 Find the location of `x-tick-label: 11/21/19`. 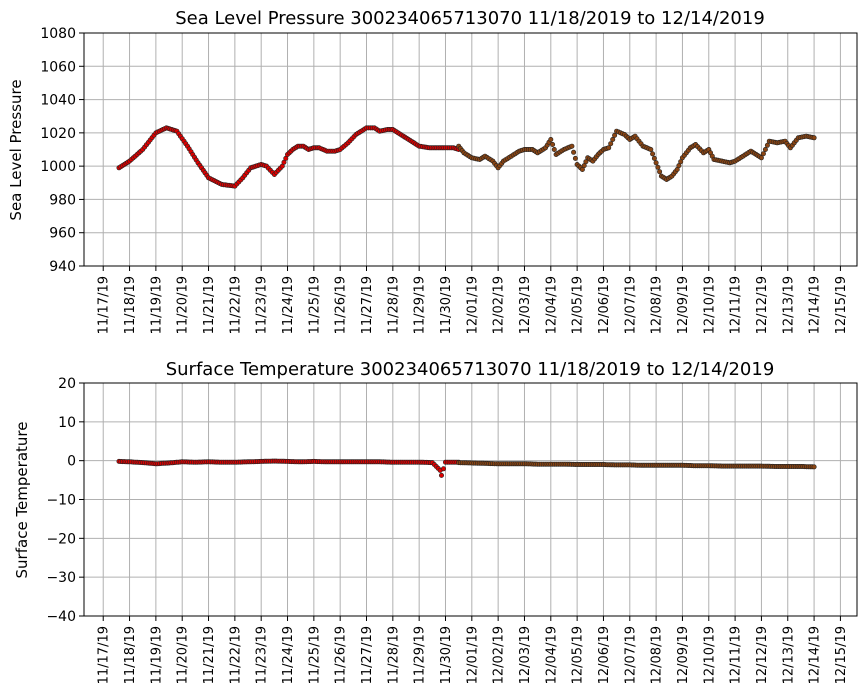

x-tick-label: 11/21/19 is located at coordinates (209, 655).